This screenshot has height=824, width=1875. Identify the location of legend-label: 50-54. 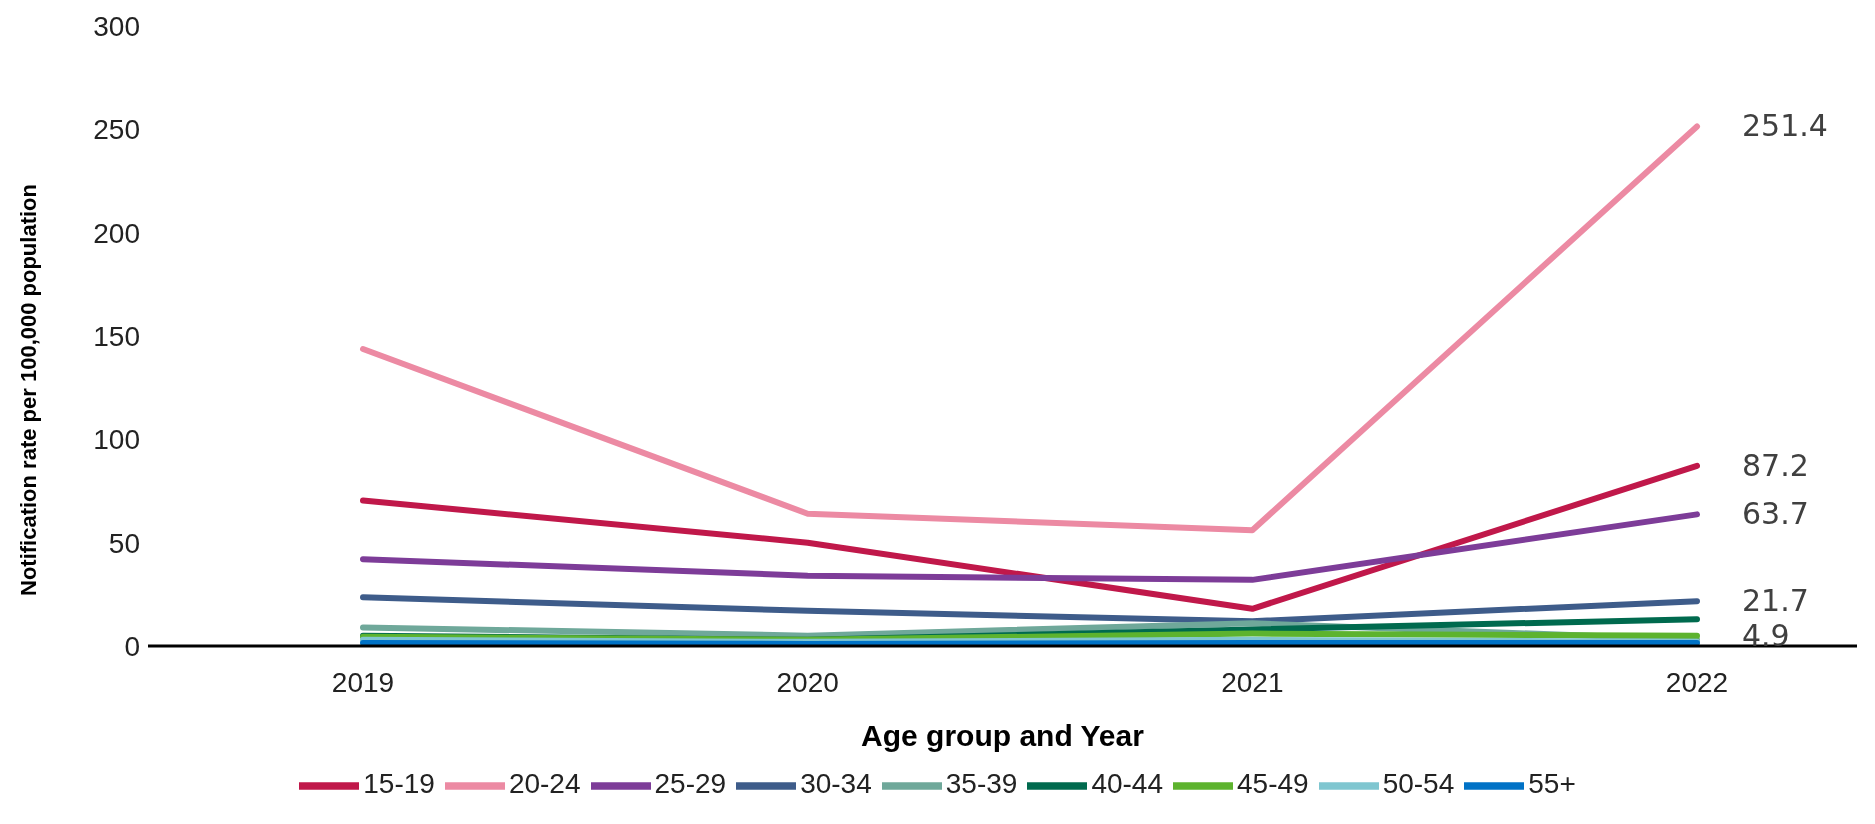
(1418, 784).